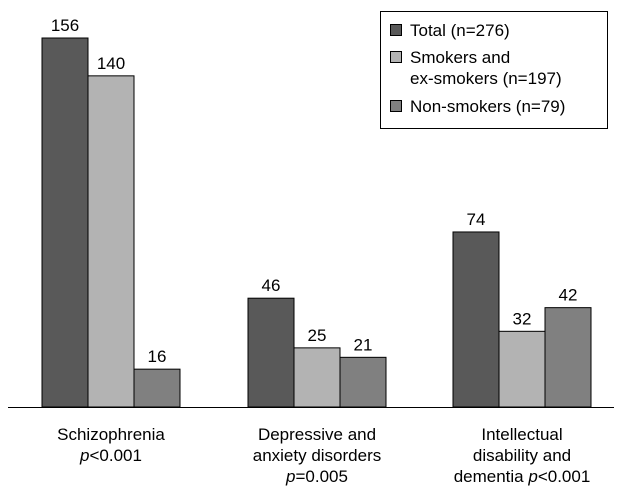 This screenshot has width=622, height=491. I want to click on p-value: p<0.001, so click(111, 455).